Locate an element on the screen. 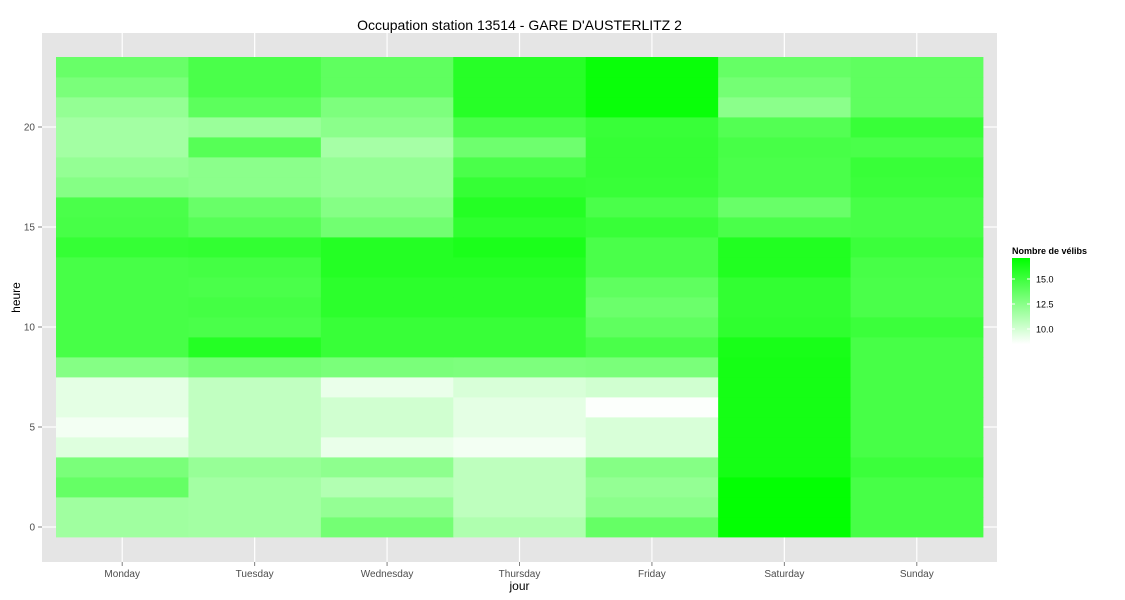  x-tick-label: Sunday is located at coordinates (917, 574).